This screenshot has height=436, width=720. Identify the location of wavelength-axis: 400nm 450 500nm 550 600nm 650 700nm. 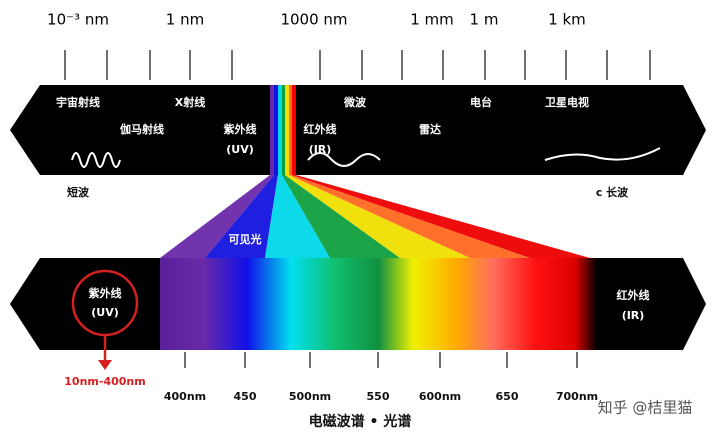
(381, 377).